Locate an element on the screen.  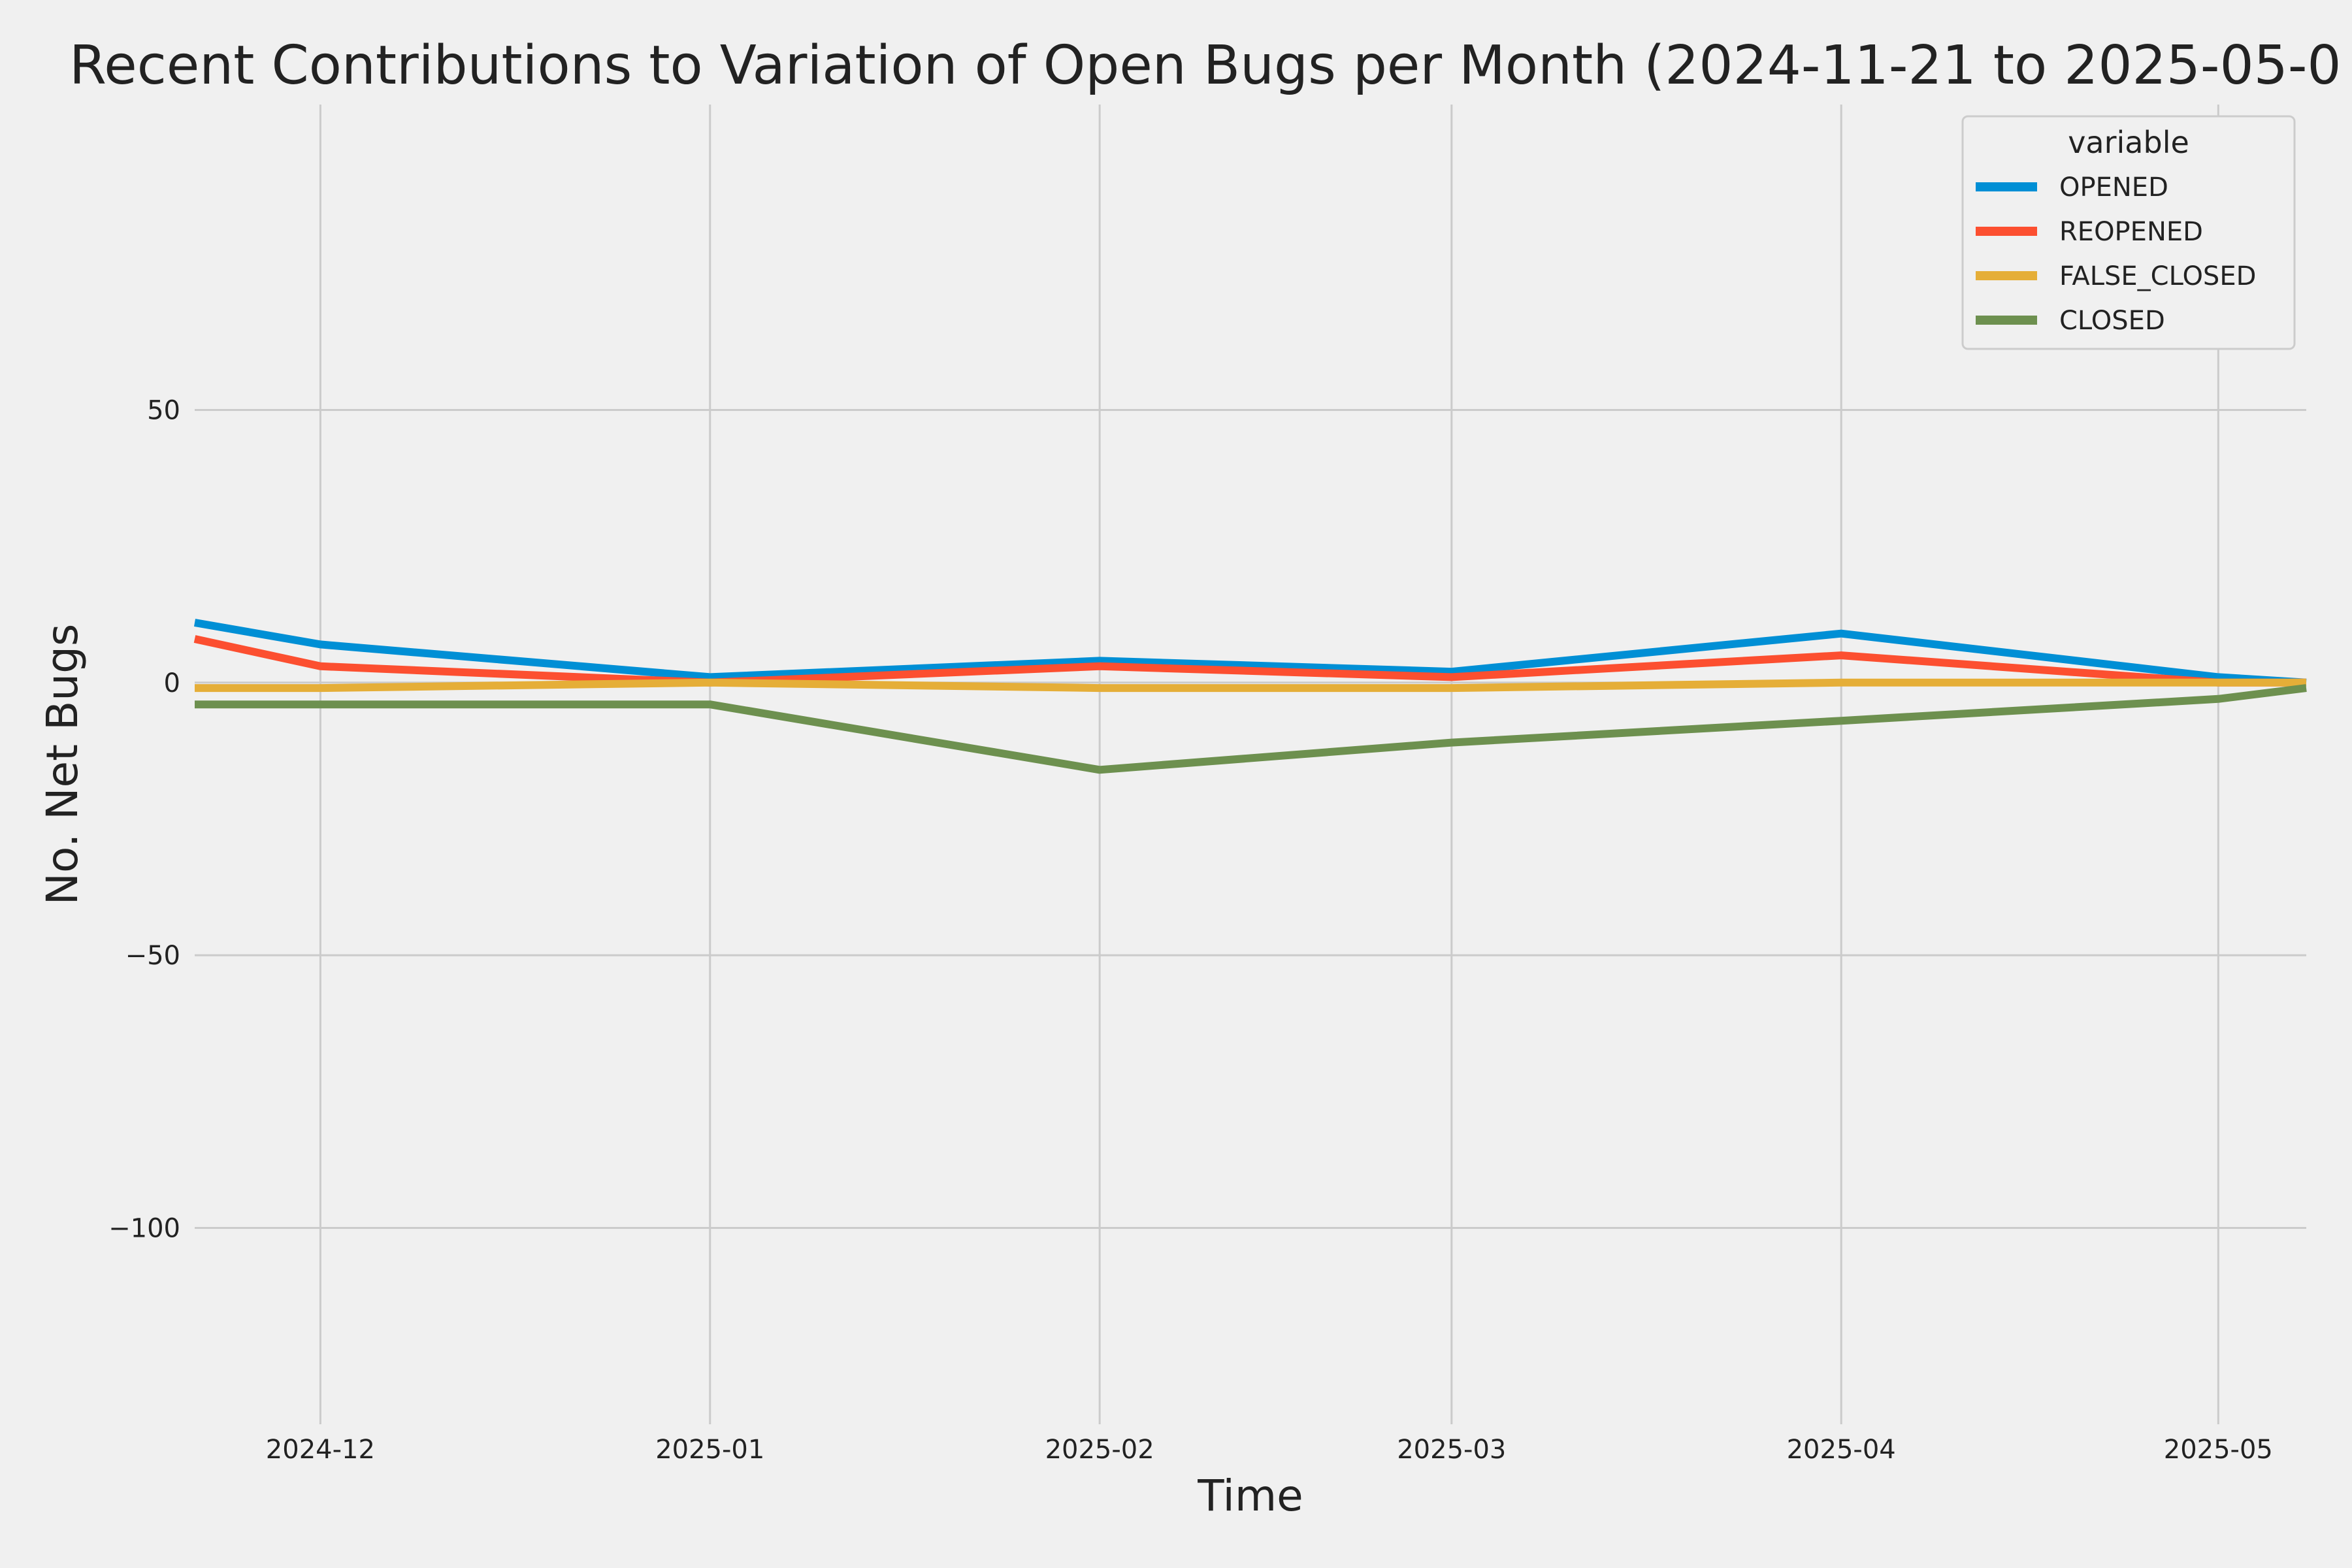
y-tick-label: 0 is located at coordinates (172, 683).